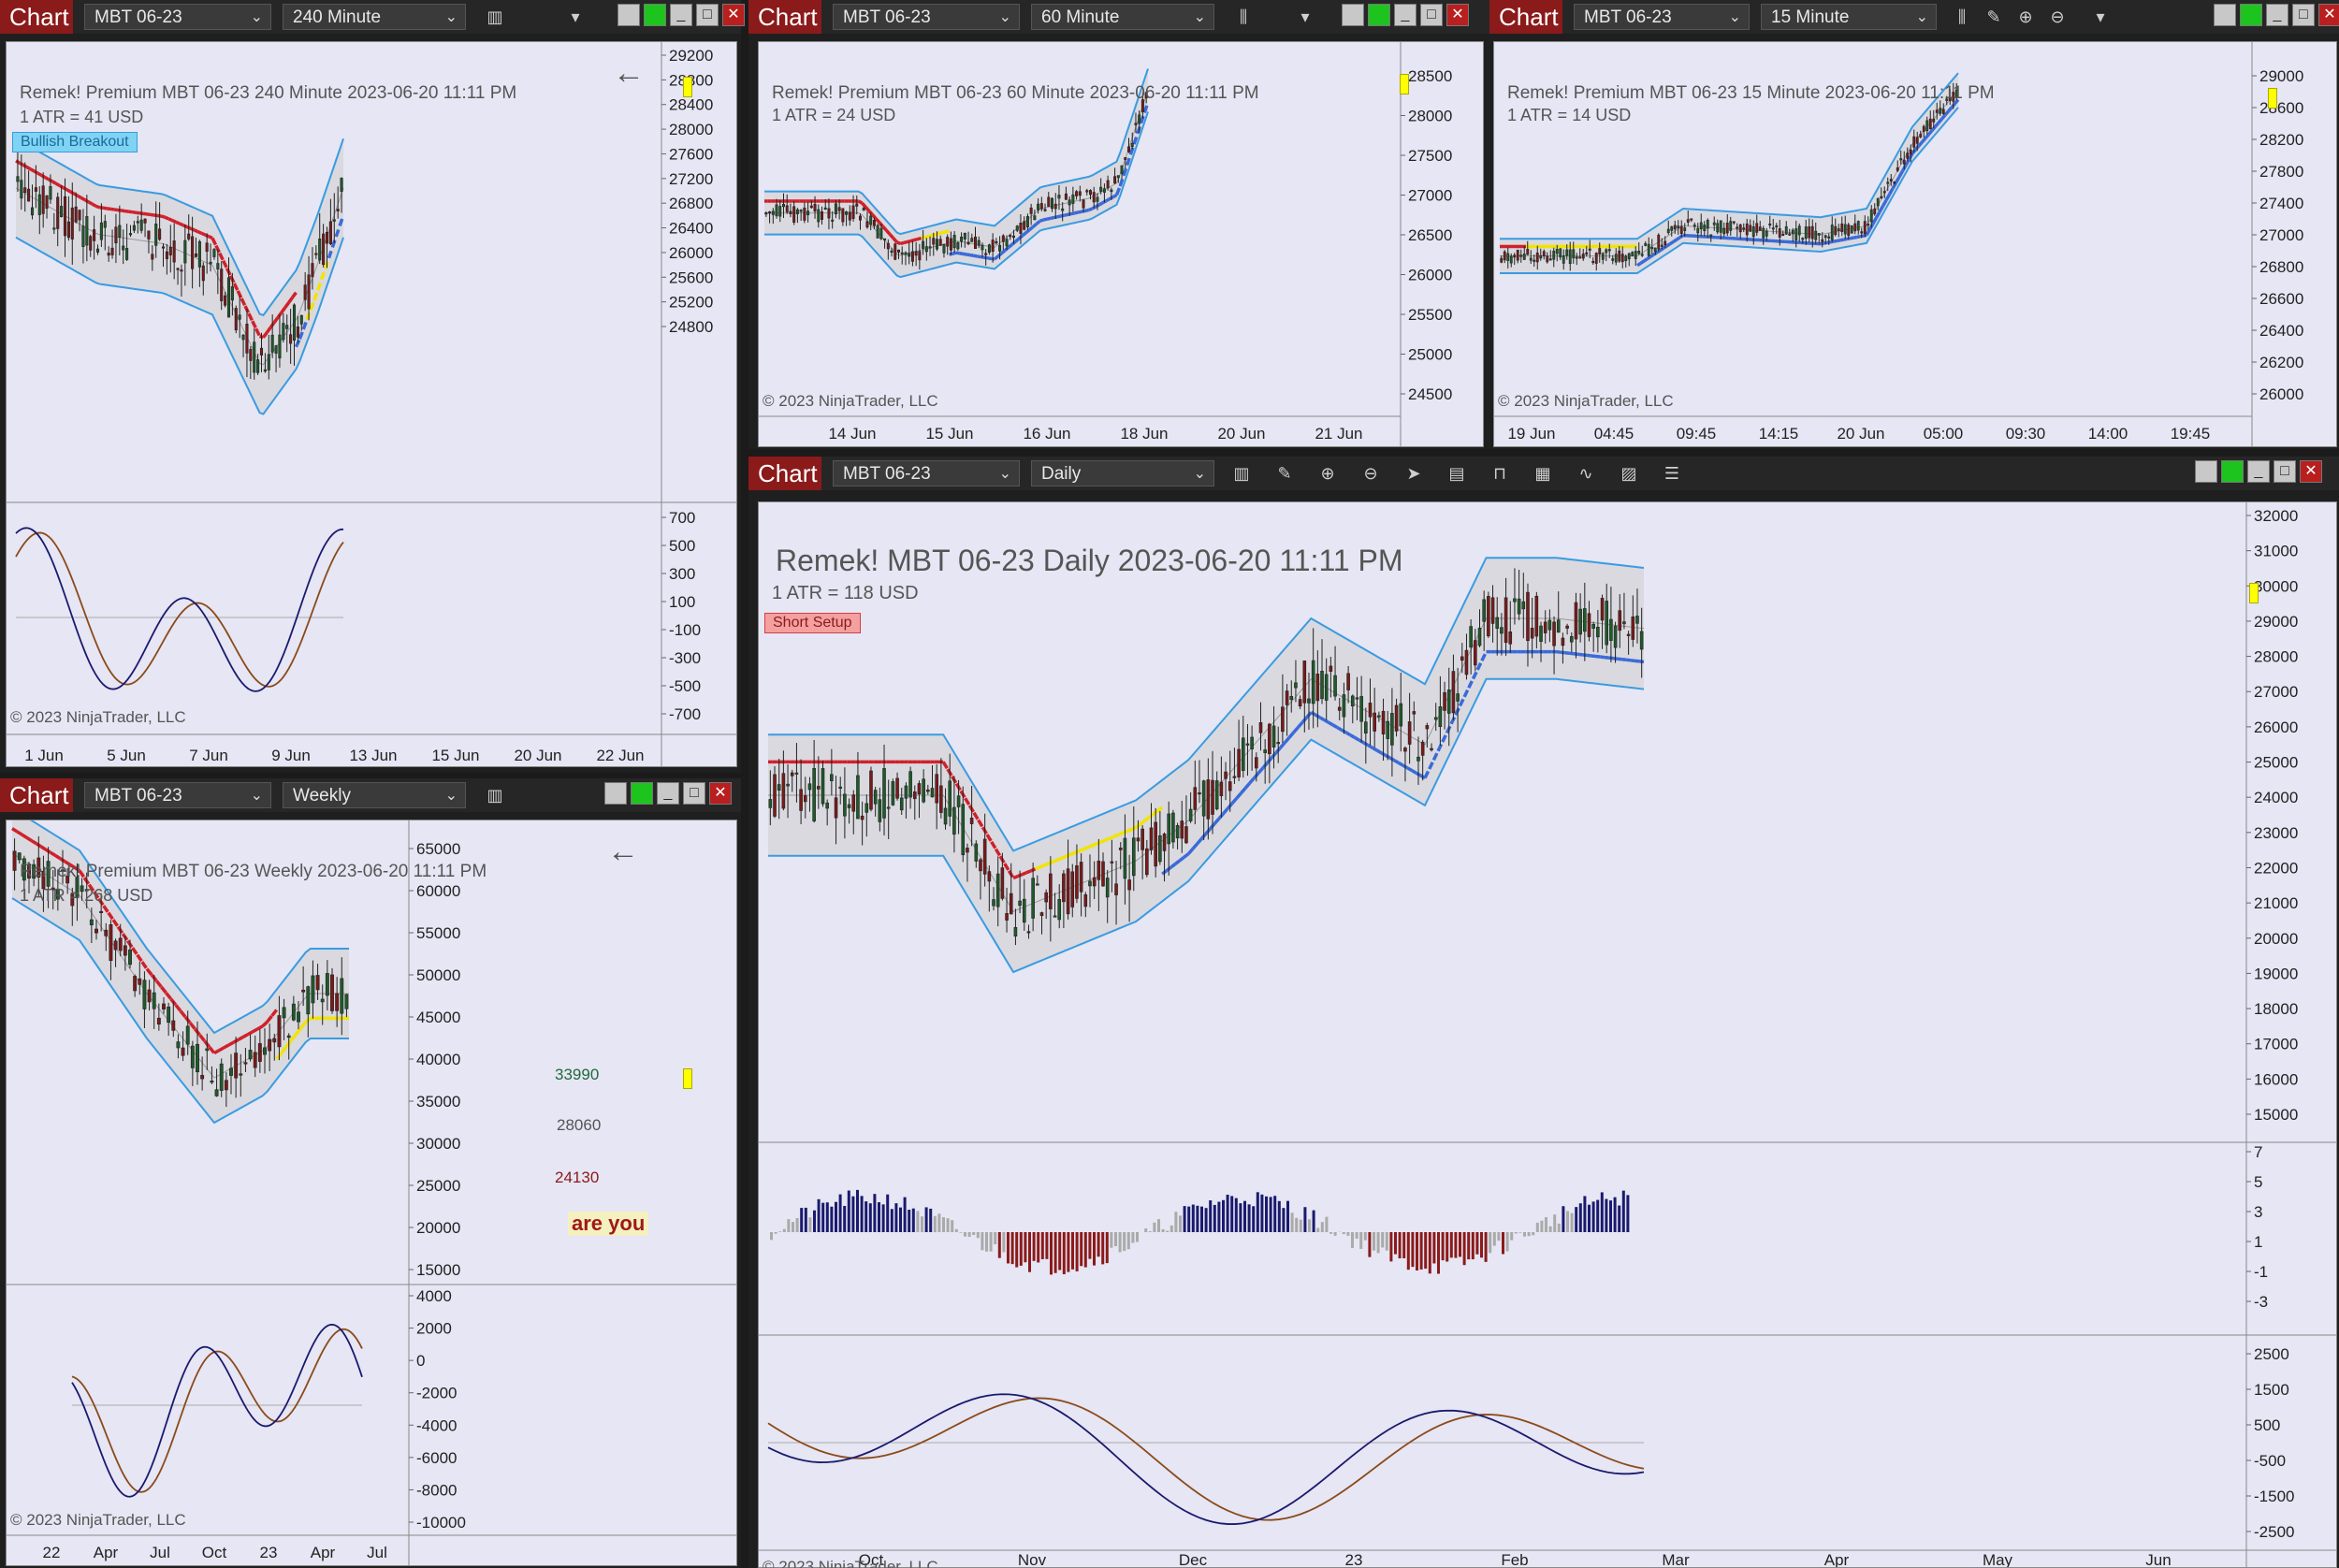  I want to click on indicators-icon: ▦, so click(1542, 474).